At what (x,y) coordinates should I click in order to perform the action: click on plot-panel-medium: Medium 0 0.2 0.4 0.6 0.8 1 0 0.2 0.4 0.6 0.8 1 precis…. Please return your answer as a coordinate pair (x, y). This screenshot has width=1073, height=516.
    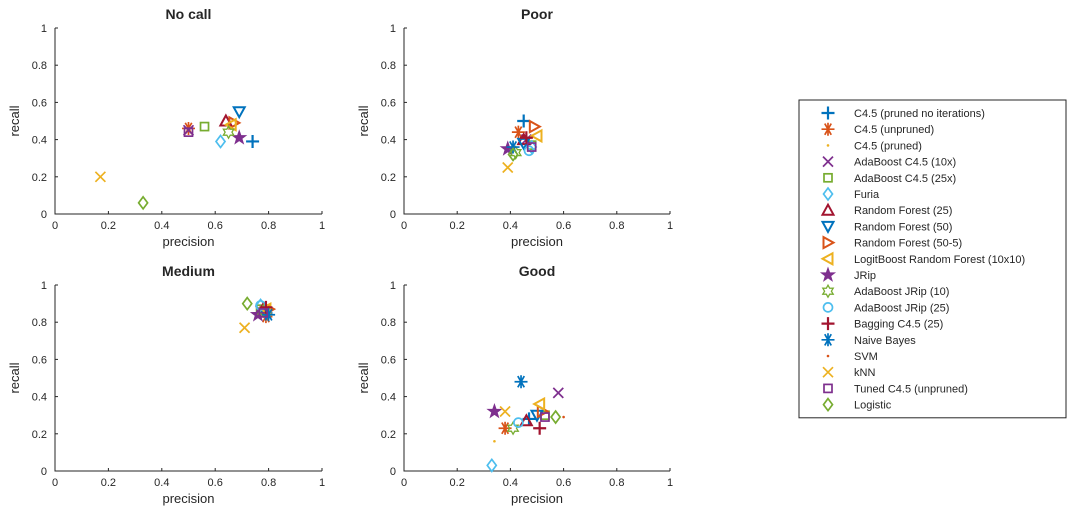
    Looking at the image, I should click on (166, 384).